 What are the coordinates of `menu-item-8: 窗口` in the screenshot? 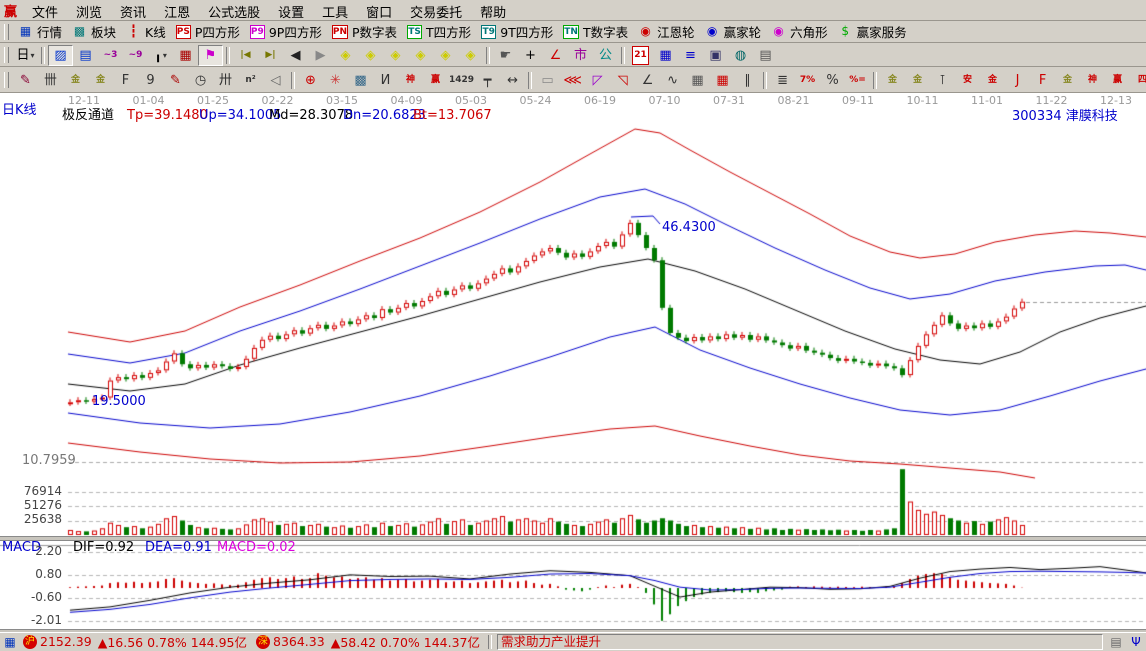 It's located at (379, 13).